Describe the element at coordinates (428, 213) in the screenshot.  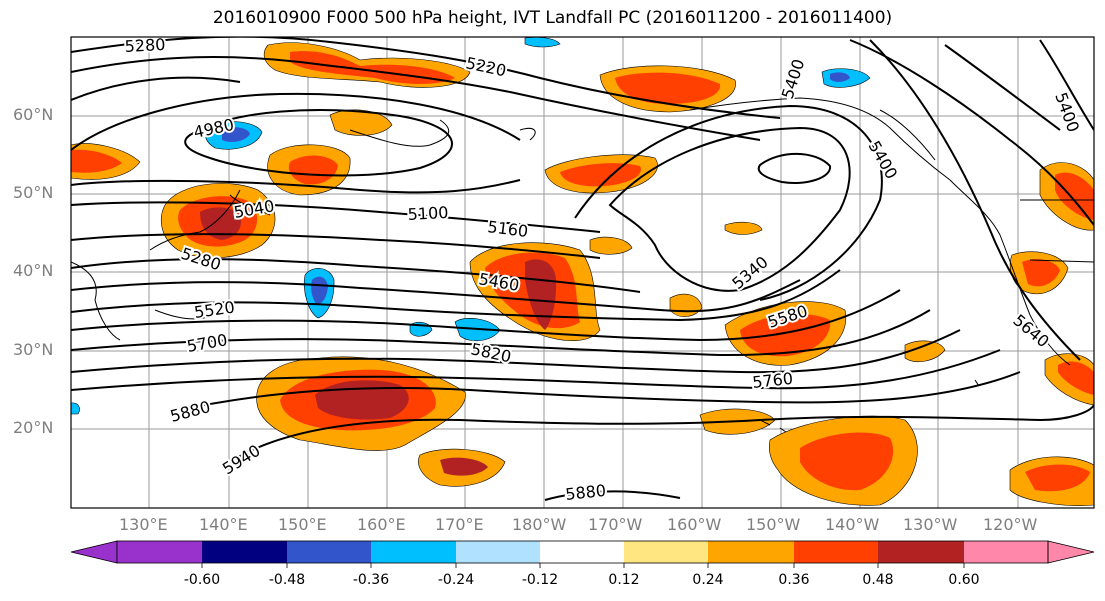
I see `contour-label: 5100` at that location.